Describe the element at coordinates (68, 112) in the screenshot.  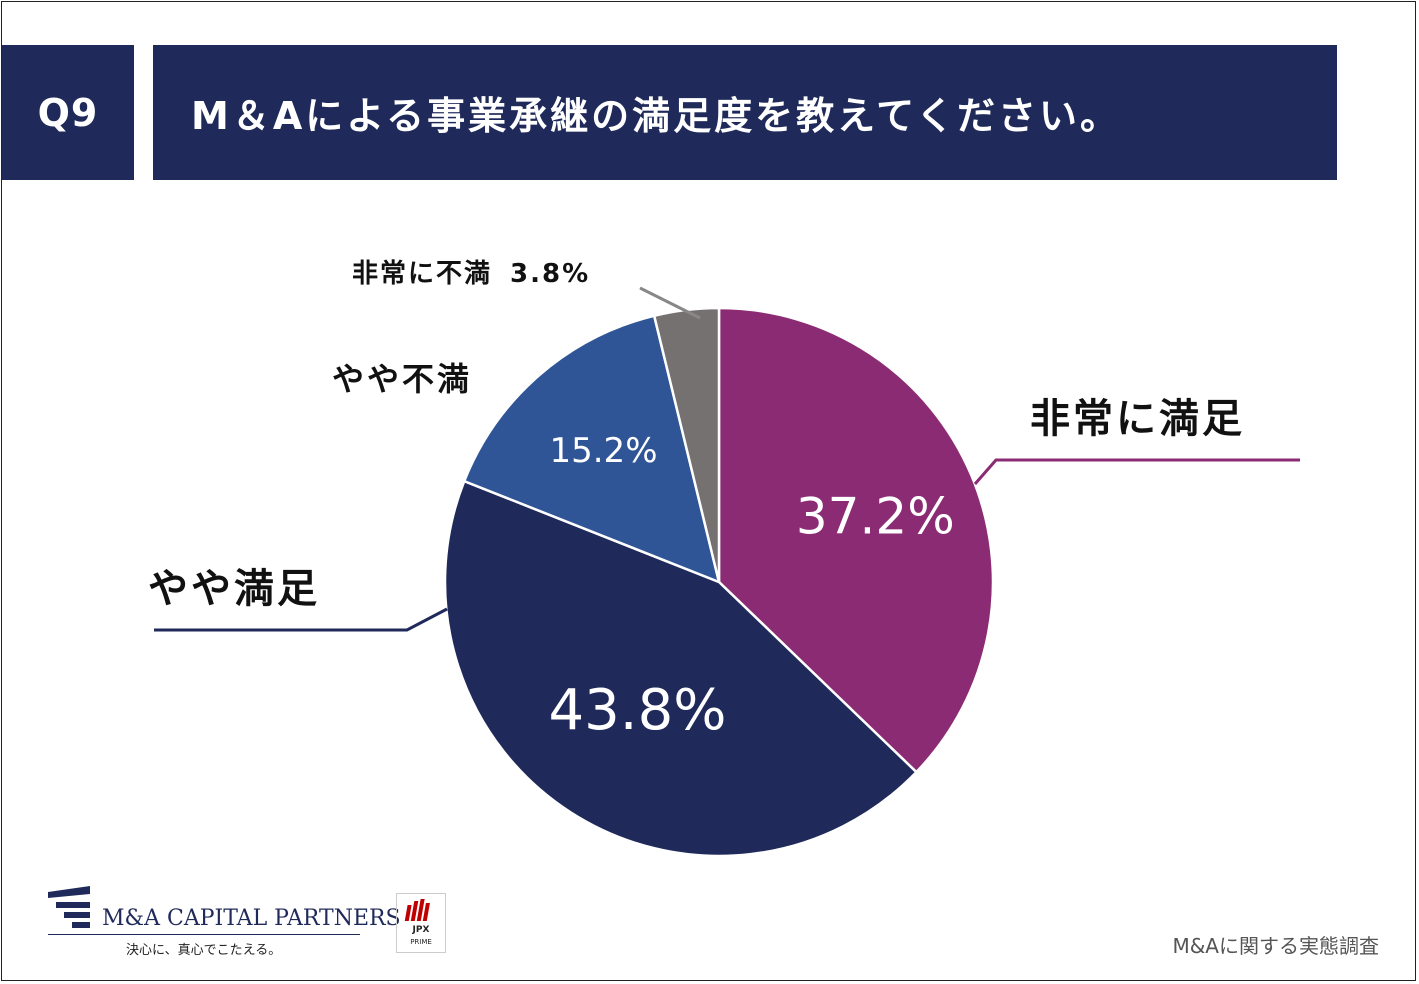
I see `question-number: Q9` at that location.